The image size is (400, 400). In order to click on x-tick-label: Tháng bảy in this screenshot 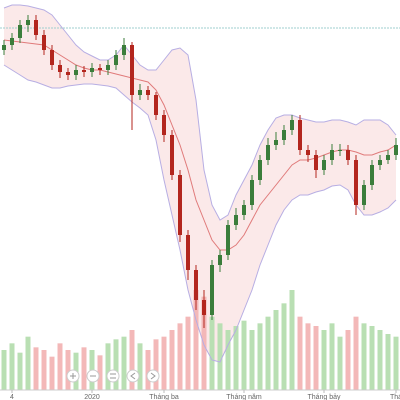, I will do `click(324, 397)`.